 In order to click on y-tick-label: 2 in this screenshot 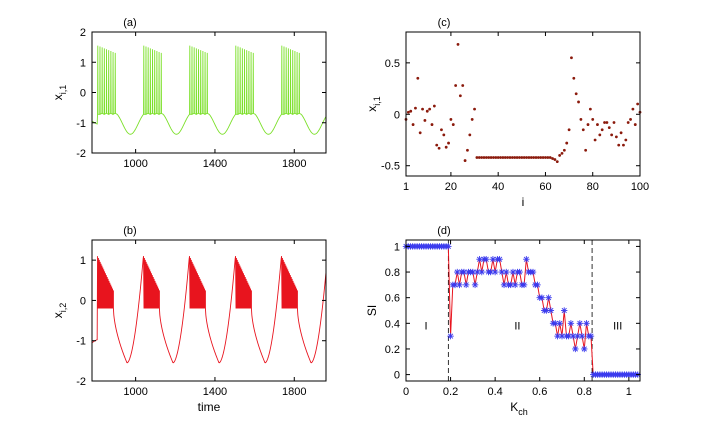, I will do `click(83, 33)`.